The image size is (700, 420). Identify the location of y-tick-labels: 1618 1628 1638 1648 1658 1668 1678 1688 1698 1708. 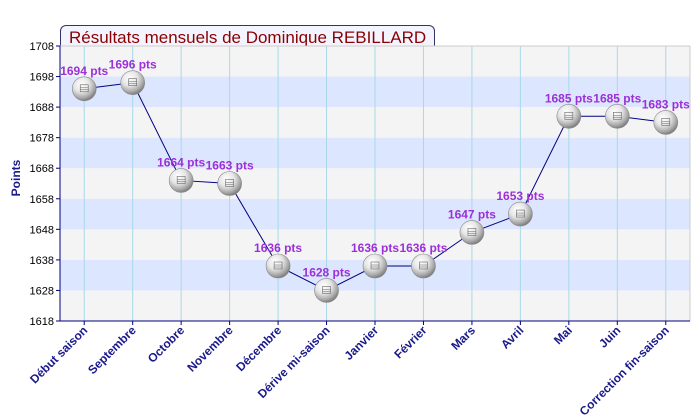
(42, 184).